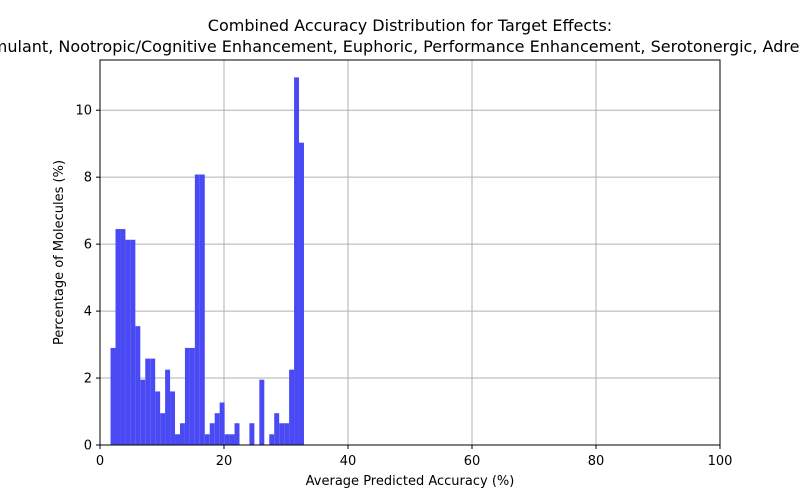  Describe the element at coordinates (83, 111) in the screenshot. I see `y-tick-label: 10` at that location.